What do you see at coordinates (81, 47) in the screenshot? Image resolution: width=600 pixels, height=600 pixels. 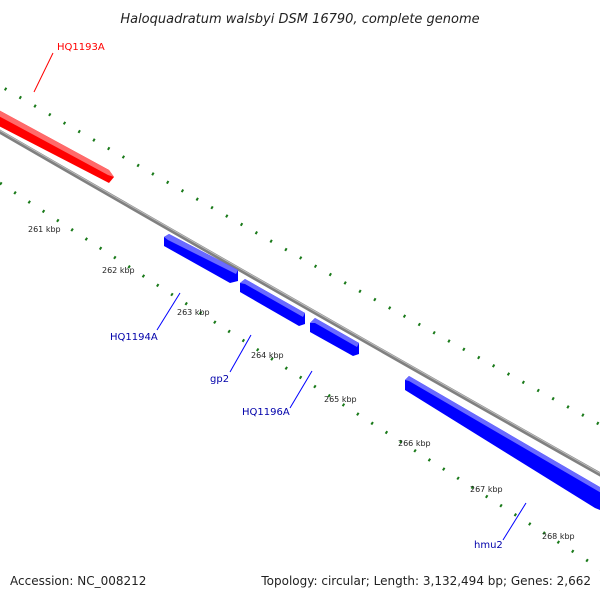 I see `gene-label-hq1193a: HQ1193A` at bounding box center [81, 47].